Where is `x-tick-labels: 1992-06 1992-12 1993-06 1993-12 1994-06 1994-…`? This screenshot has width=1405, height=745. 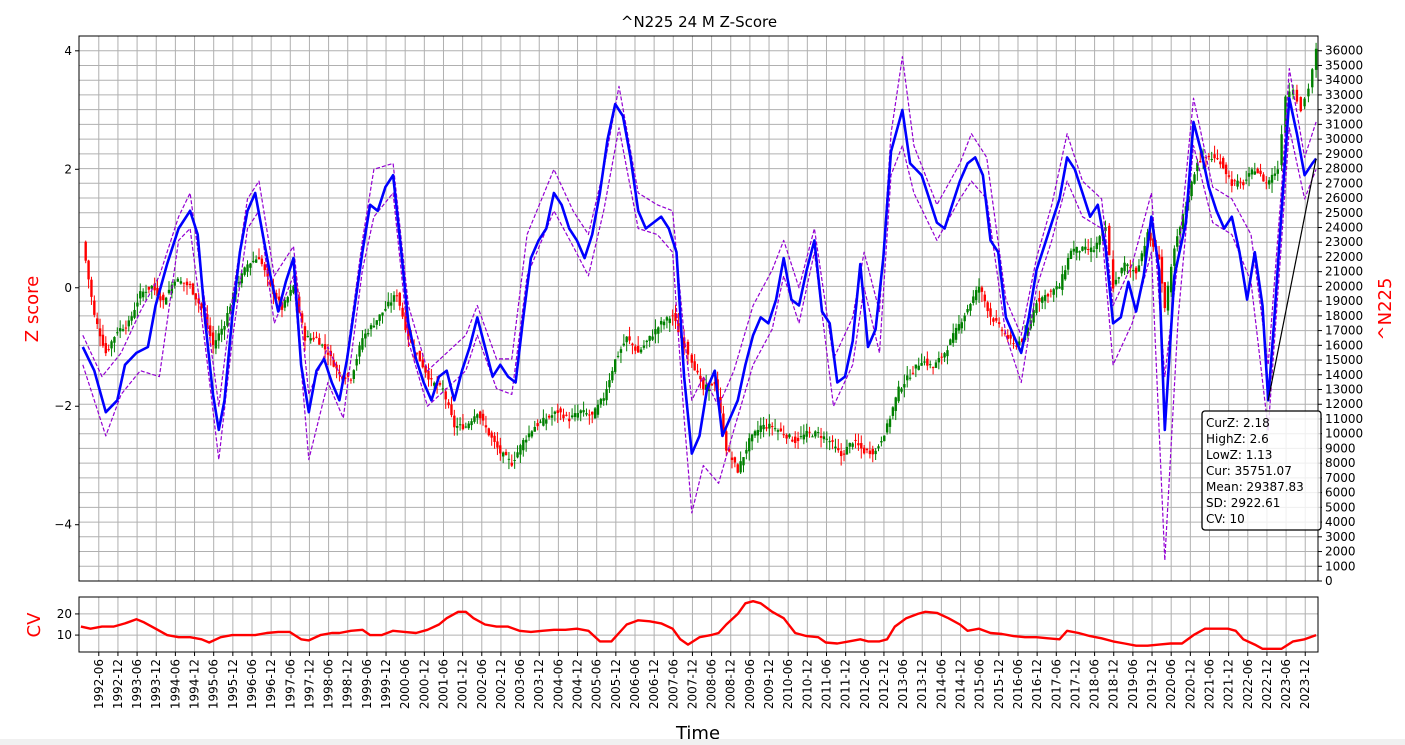 x-tick-labels: 1992-06 1992-12 1993-06 1993-12 1994-06 1994-… is located at coordinates (702, 680).